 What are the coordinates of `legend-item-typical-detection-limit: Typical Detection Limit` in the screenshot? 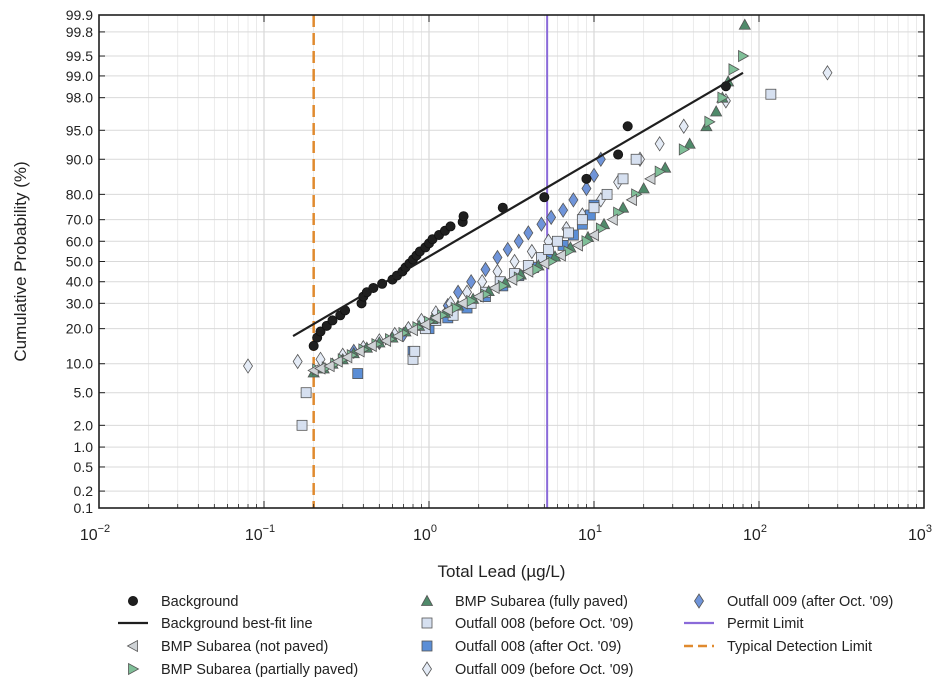 It's located at (778, 647).